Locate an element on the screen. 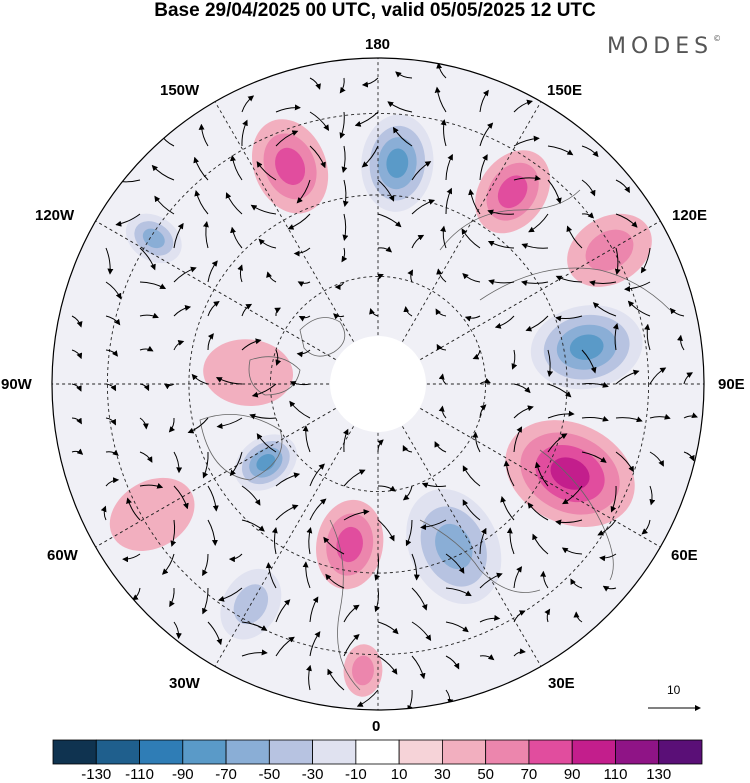  lon-label-150w: 150W is located at coordinates (180, 90).